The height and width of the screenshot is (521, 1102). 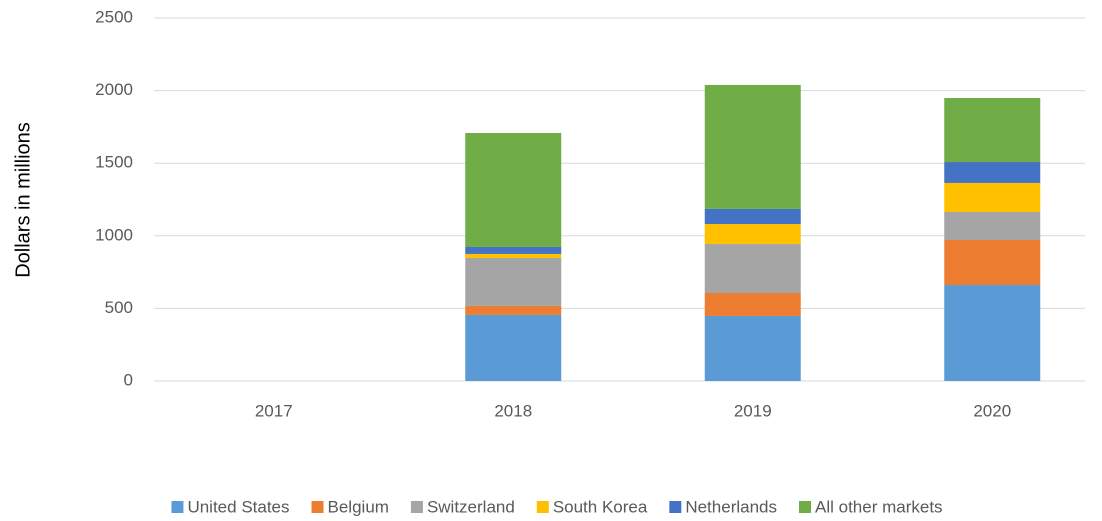 I want to click on legend-label: South Korea, so click(x=600, y=506).